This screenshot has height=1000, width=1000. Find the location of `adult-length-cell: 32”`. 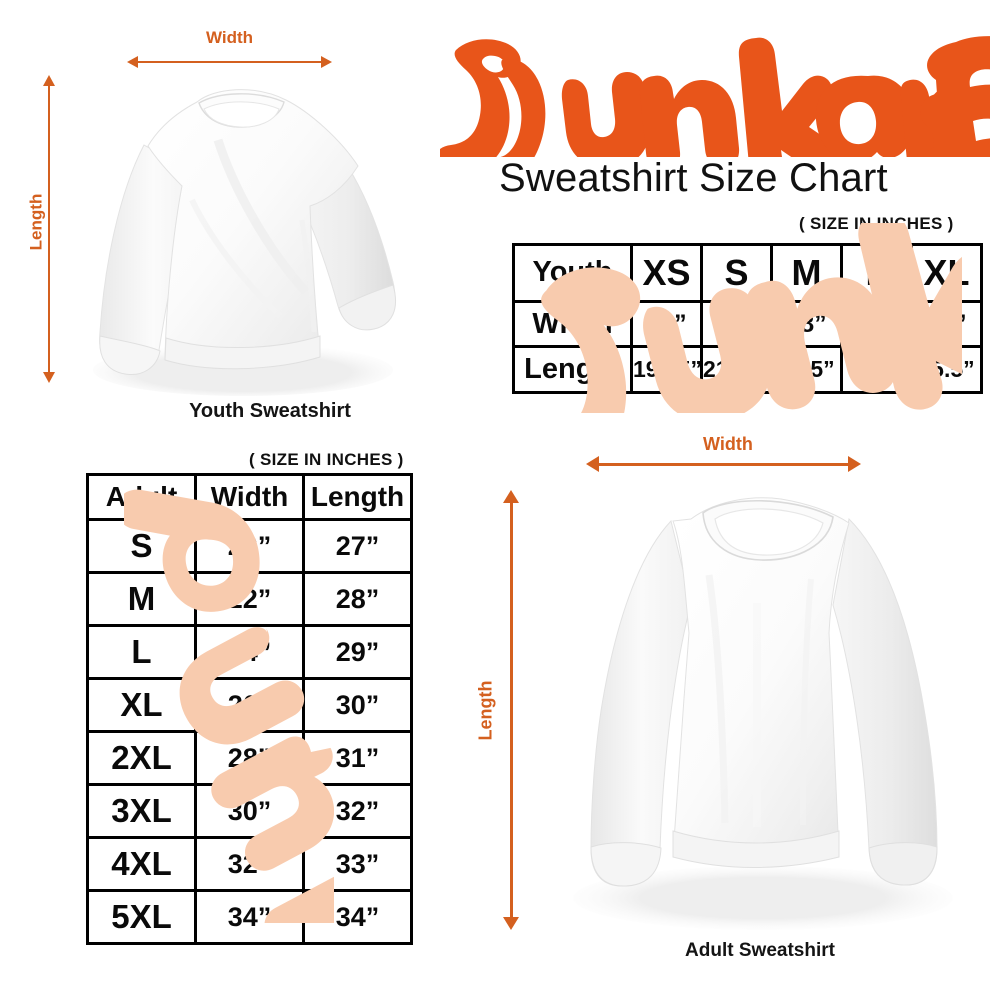

adult-length-cell: 32” is located at coordinates (357, 811).